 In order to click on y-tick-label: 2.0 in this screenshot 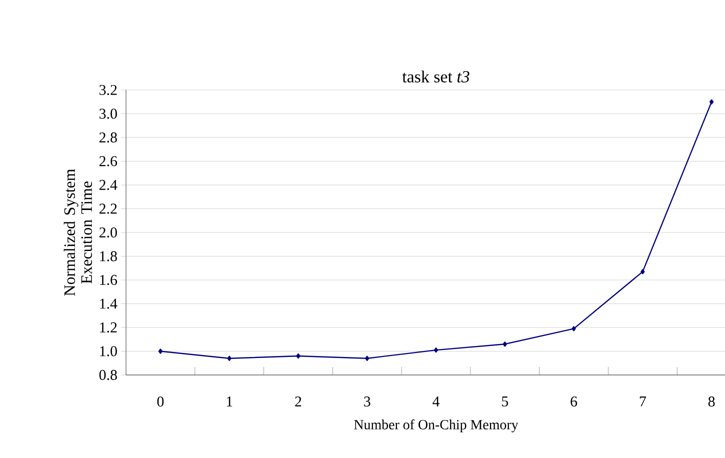, I will do `click(108, 232)`.